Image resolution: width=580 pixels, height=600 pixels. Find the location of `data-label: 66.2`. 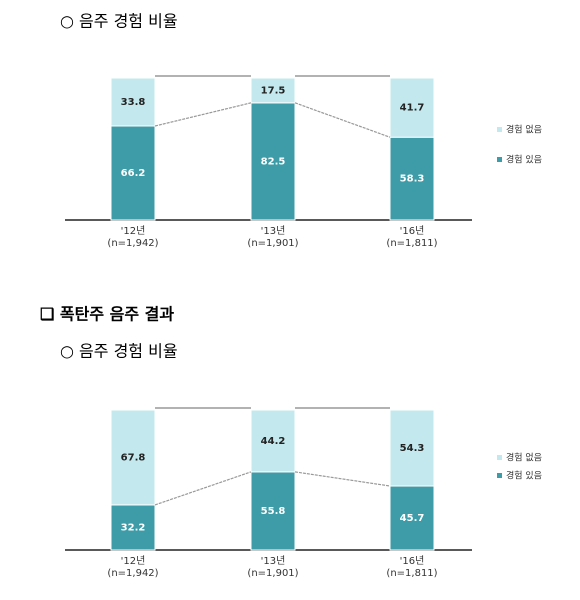

data-label: 66.2 is located at coordinates (133, 173).